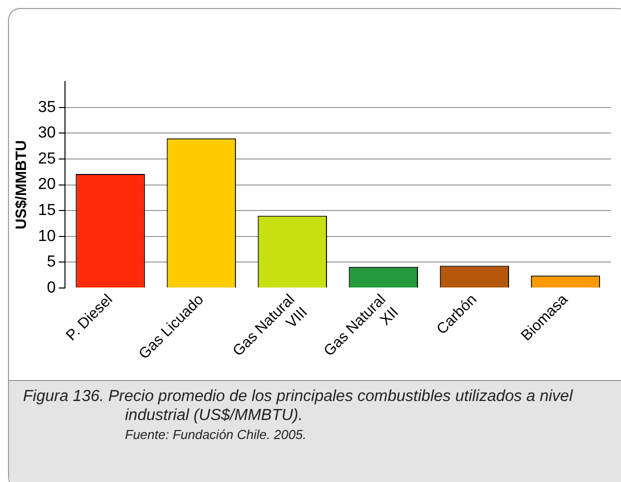 Image resolution: width=621 pixels, height=482 pixels. What do you see at coordinates (216, 434) in the screenshot?
I see `source-note: Fuente: Fundación Chile. 2005.` at bounding box center [216, 434].